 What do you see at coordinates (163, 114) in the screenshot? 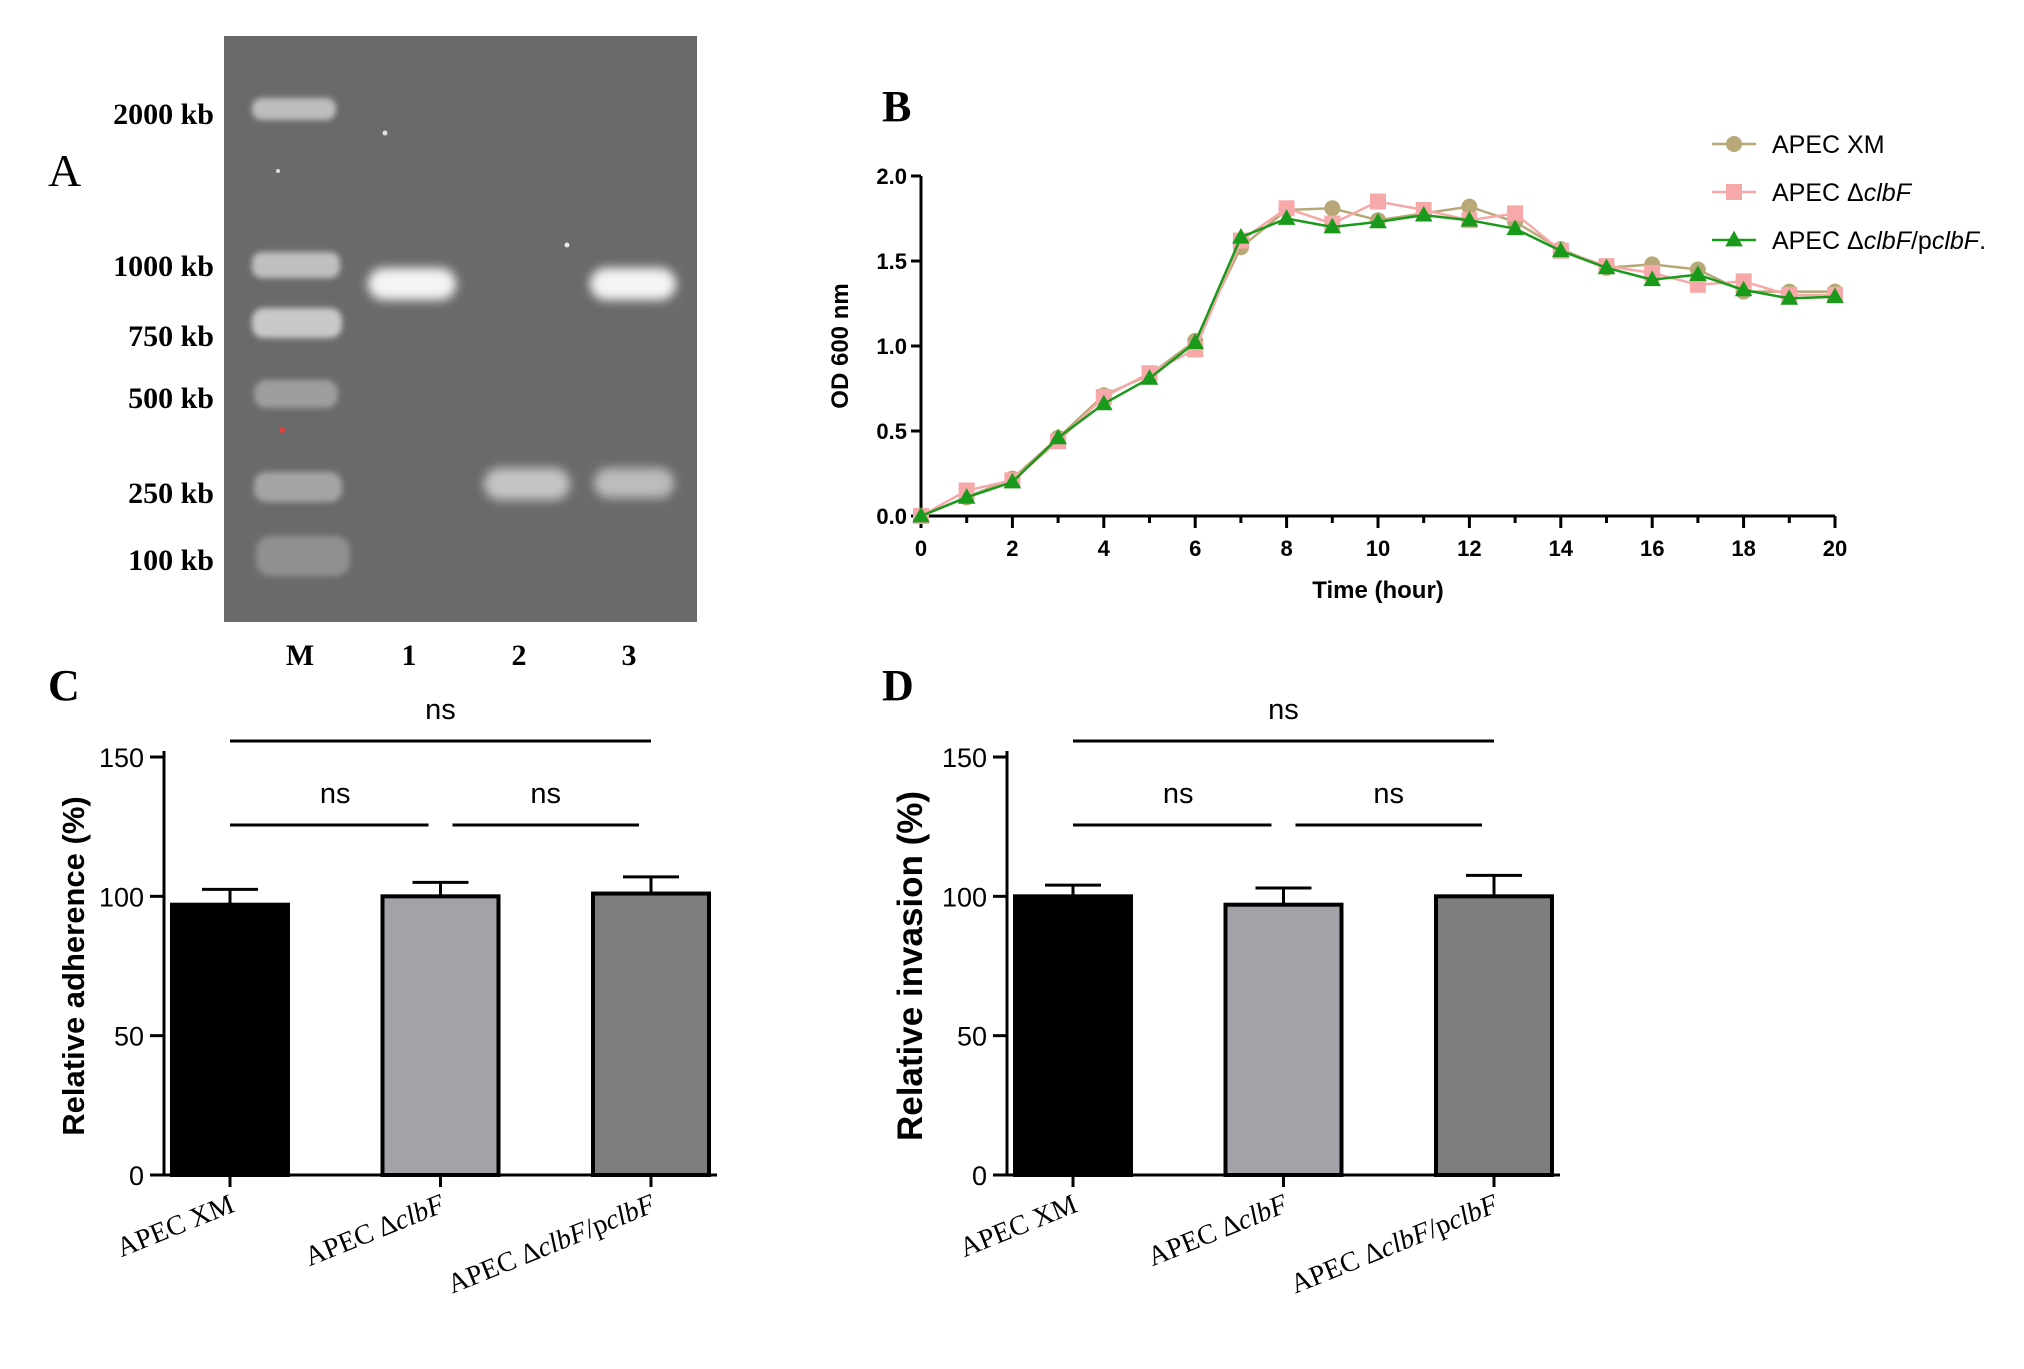
I see `ladder-label: 2000 kb` at bounding box center [163, 114].